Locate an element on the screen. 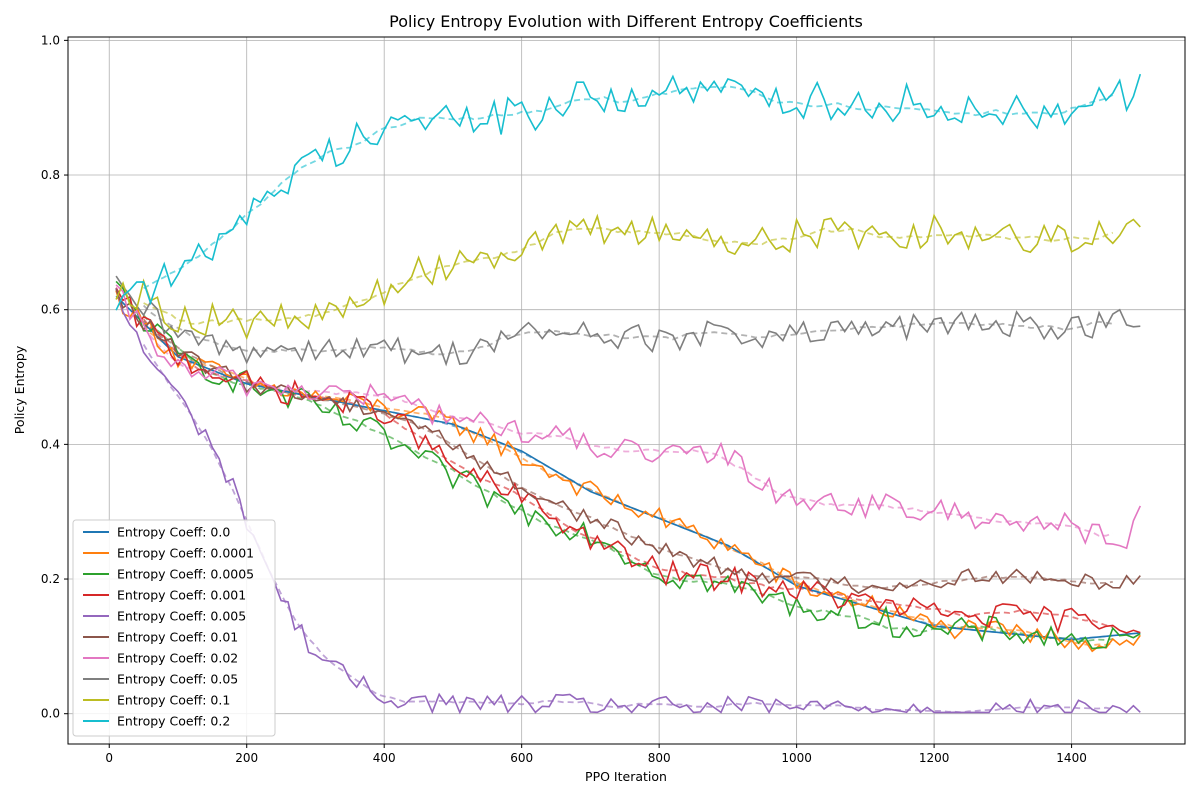 This screenshot has width=1200, height=800. x-tick-label: 0 is located at coordinates (109, 758).